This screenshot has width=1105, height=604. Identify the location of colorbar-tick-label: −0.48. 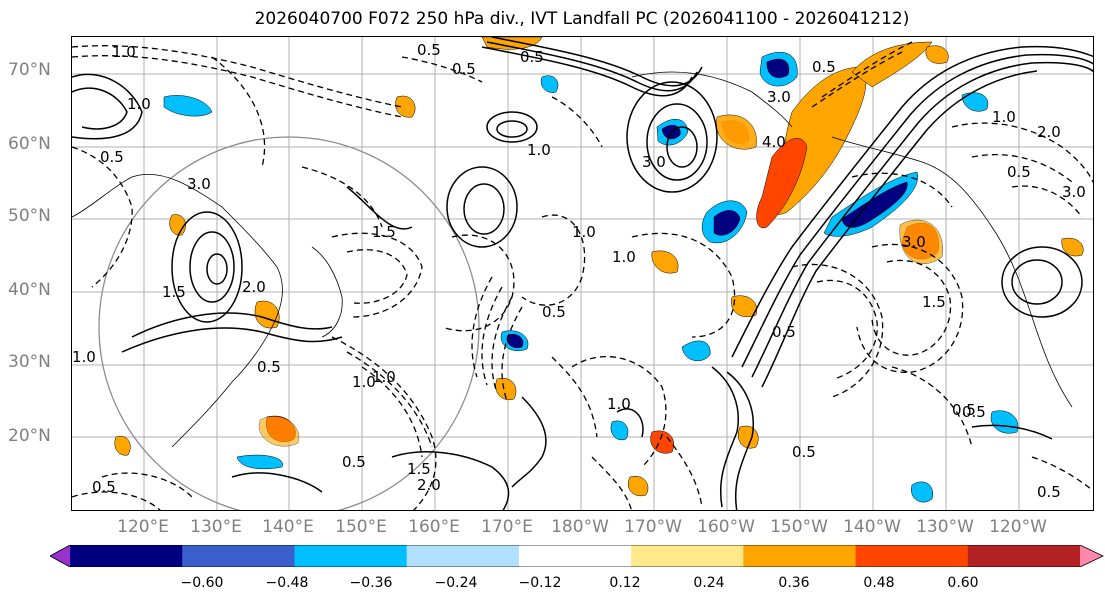
(287, 583).